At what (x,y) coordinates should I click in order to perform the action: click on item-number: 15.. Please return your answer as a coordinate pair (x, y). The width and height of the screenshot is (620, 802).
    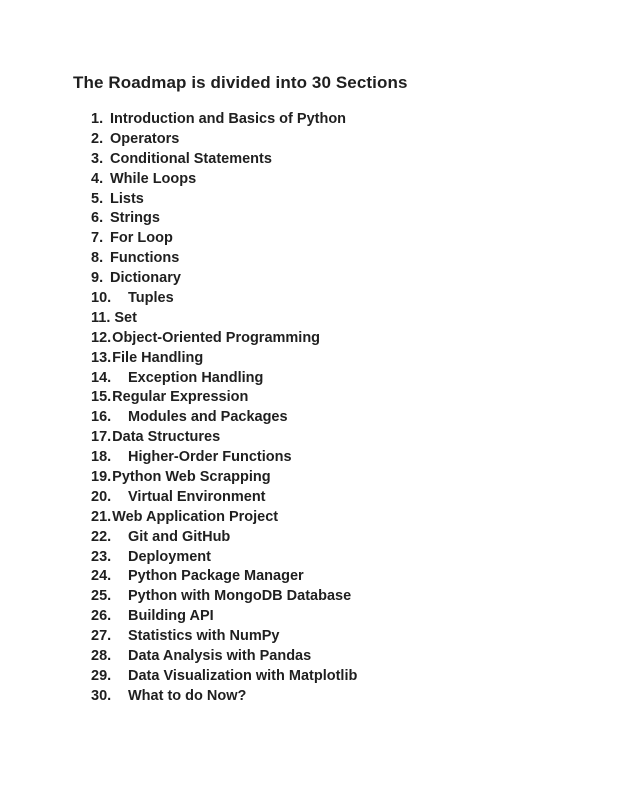
    Looking at the image, I should click on (101, 397).